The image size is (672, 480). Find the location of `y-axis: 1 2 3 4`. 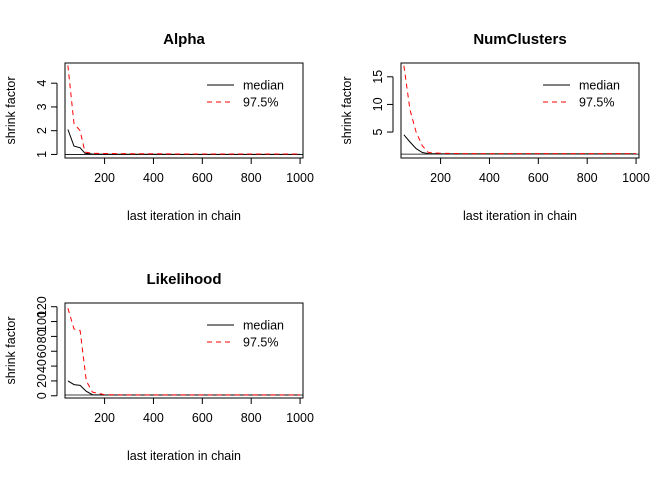

y-axis: 1 2 3 4 is located at coordinates (46, 119).